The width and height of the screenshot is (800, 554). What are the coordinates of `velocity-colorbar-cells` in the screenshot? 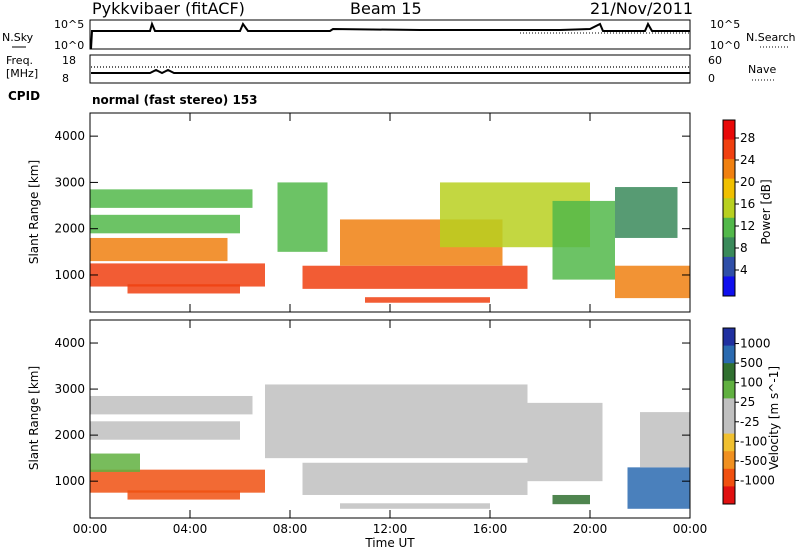 It's located at (729, 416).